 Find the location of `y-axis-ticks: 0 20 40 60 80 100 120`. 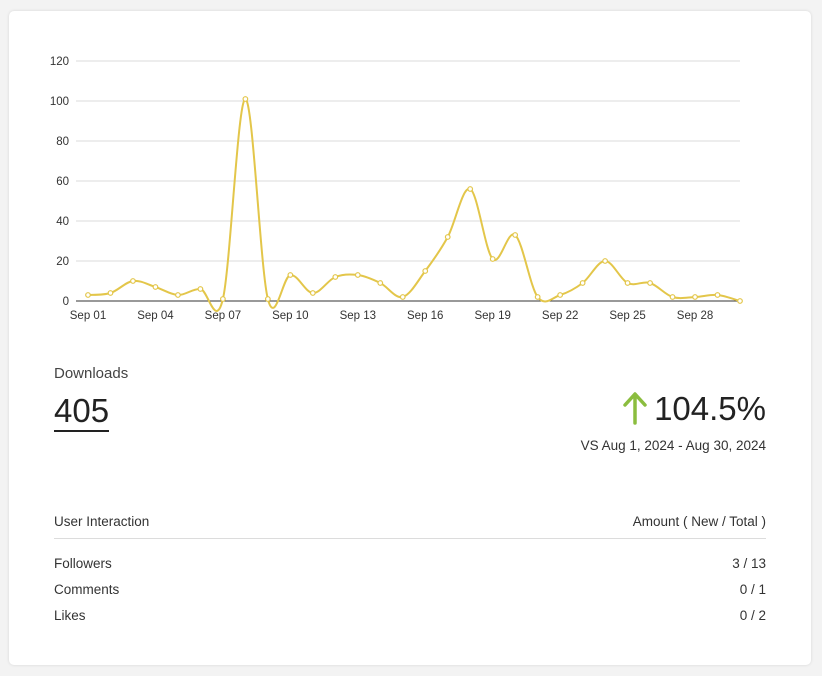

y-axis-ticks: 0 20 40 60 80 100 120 is located at coordinates (59, 182).